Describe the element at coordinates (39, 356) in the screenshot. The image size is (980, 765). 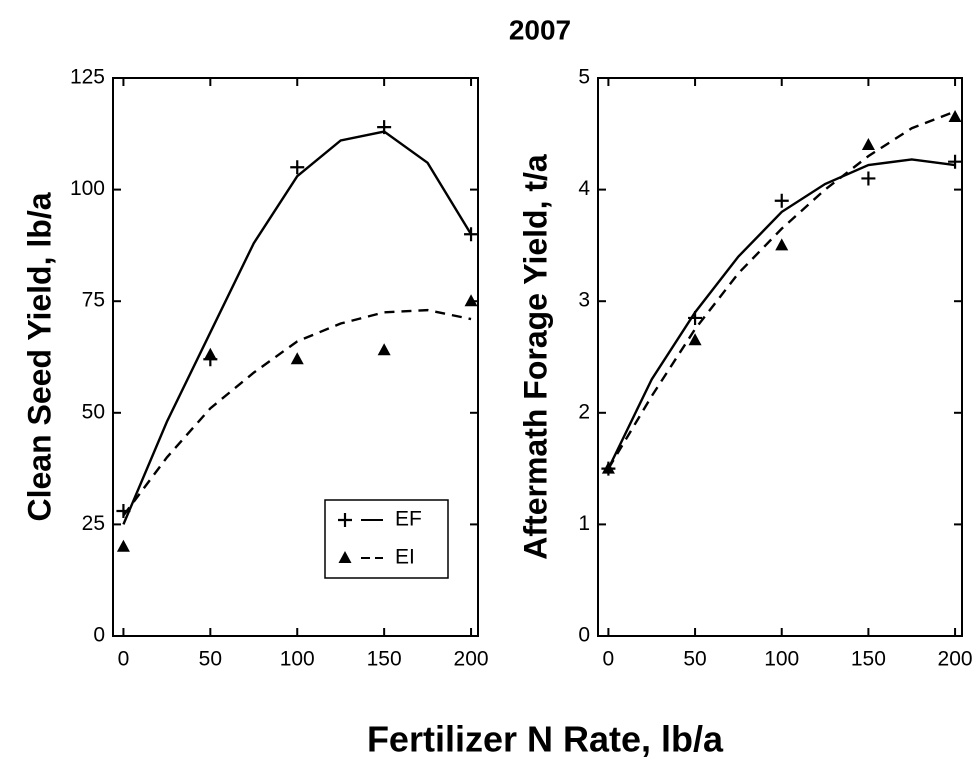
I see `y-axis-title: Clean Seed Yield, lb/a` at that location.